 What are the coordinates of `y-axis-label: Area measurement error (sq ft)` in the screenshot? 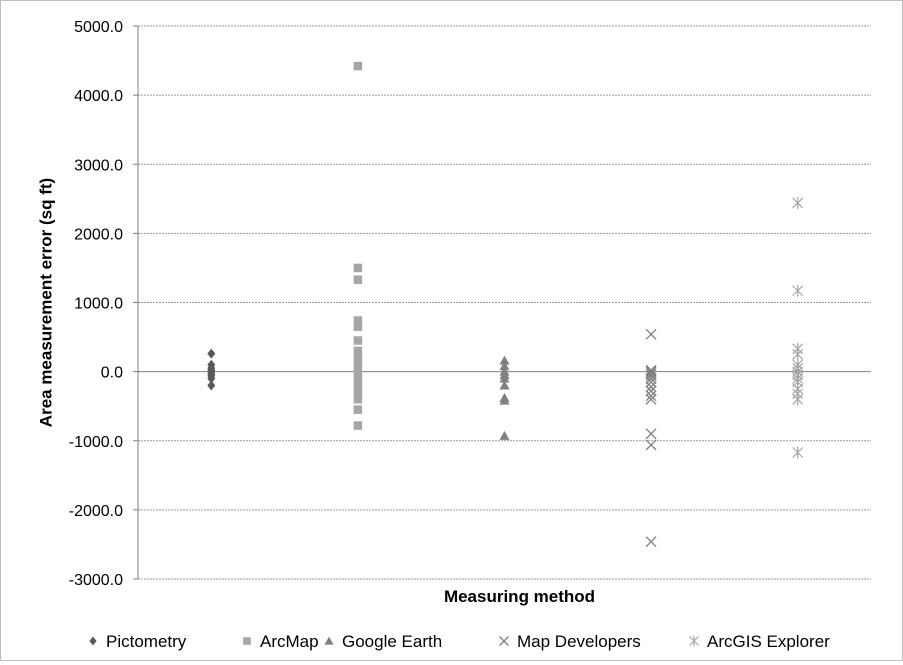 It's located at (45, 302).